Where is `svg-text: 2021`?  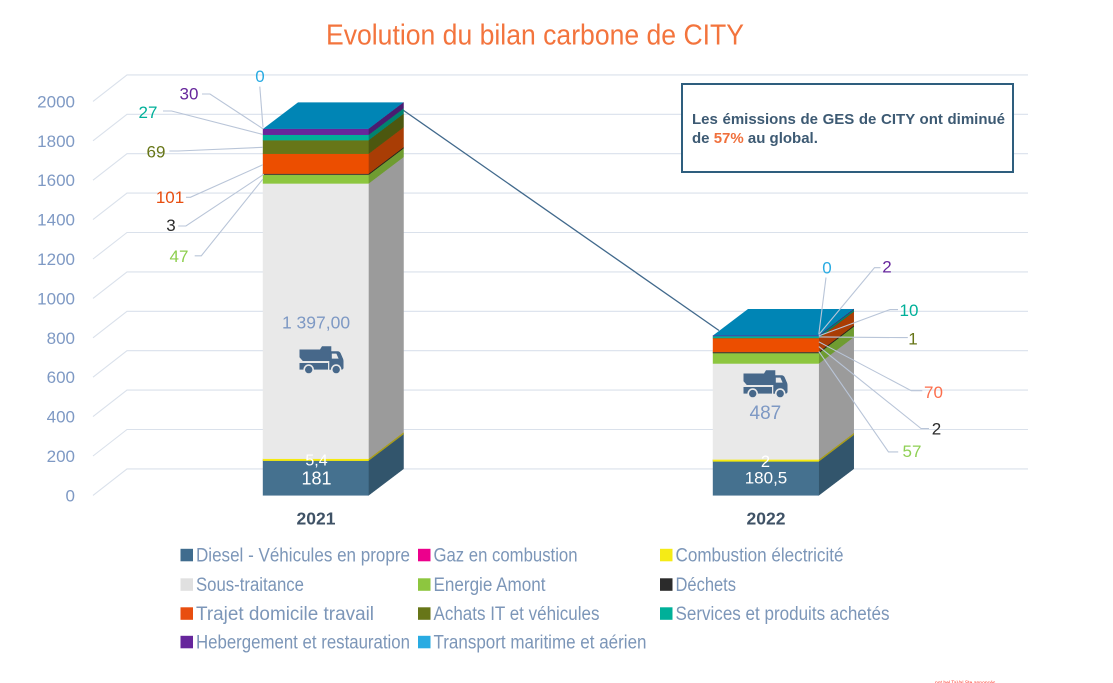
svg-text: 2021 is located at coordinates (316, 519).